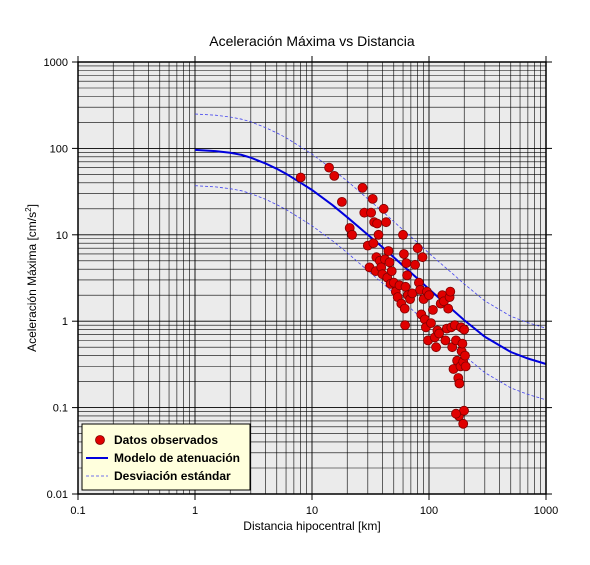 The width and height of the screenshot is (590, 565). What do you see at coordinates (32, 205) in the screenshot?
I see `y-axis-label-end: ]` at bounding box center [32, 205].